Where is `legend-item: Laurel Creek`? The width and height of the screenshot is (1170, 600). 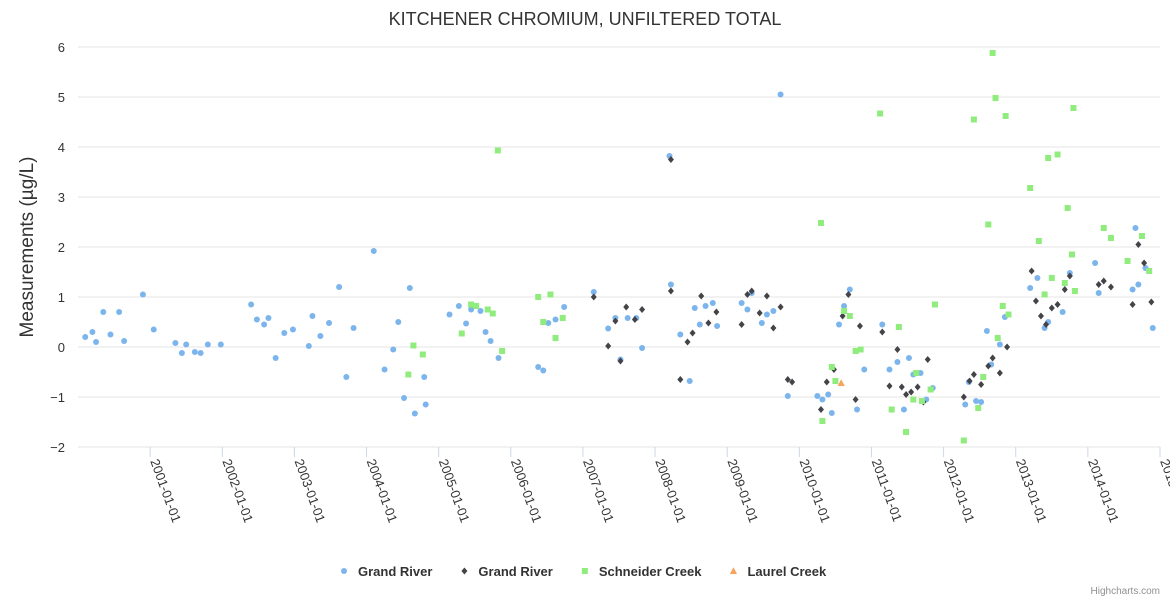 legend-item: Laurel Creek is located at coordinates (778, 571).